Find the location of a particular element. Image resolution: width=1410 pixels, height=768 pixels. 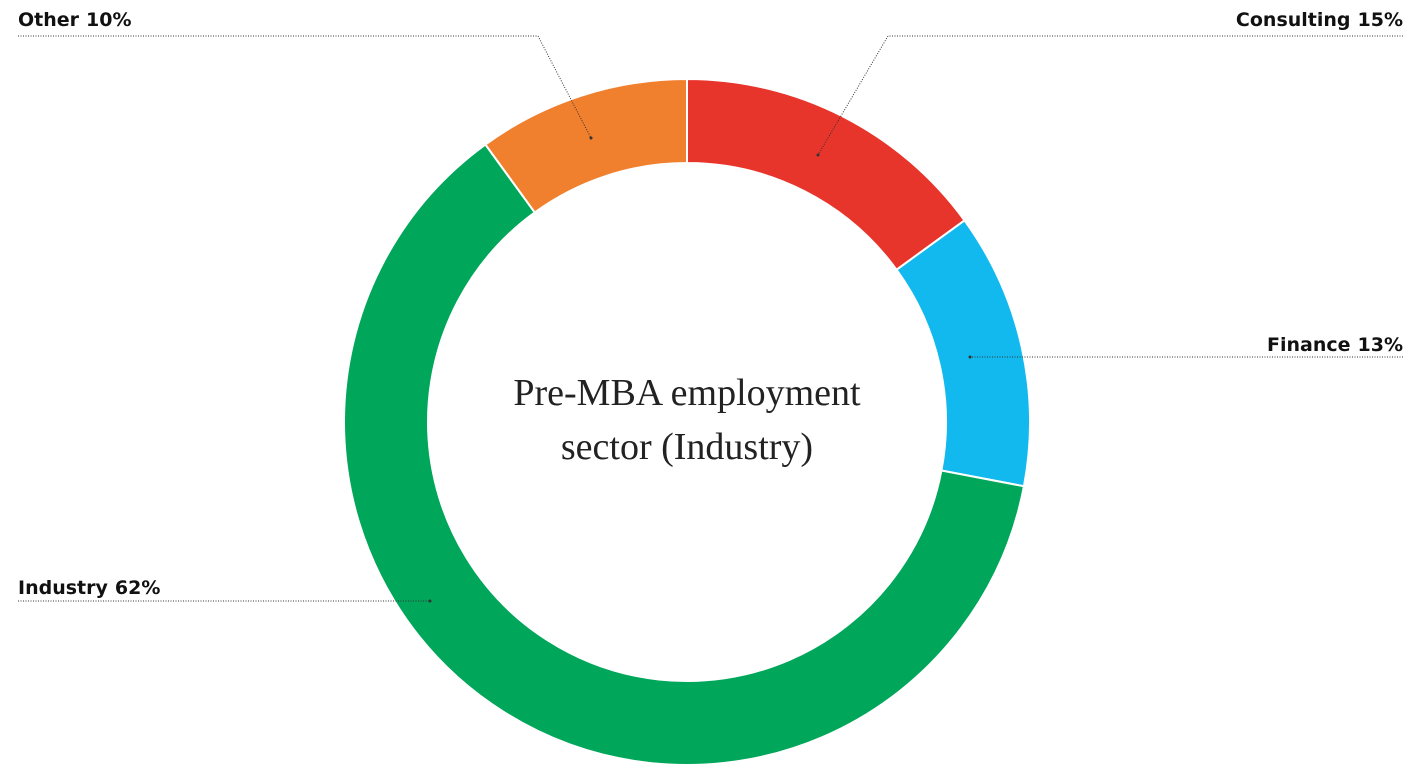

label-value: 62% is located at coordinates (137, 588).